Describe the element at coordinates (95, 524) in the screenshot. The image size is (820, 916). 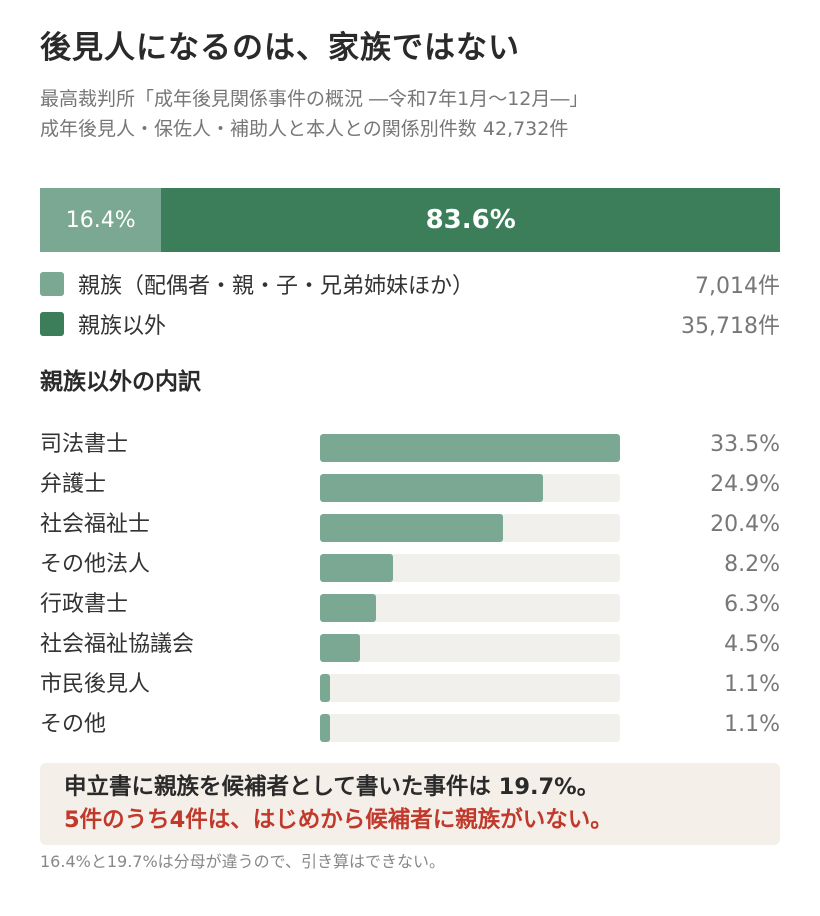
I see `bar-category-label: 社会福祉士` at that location.